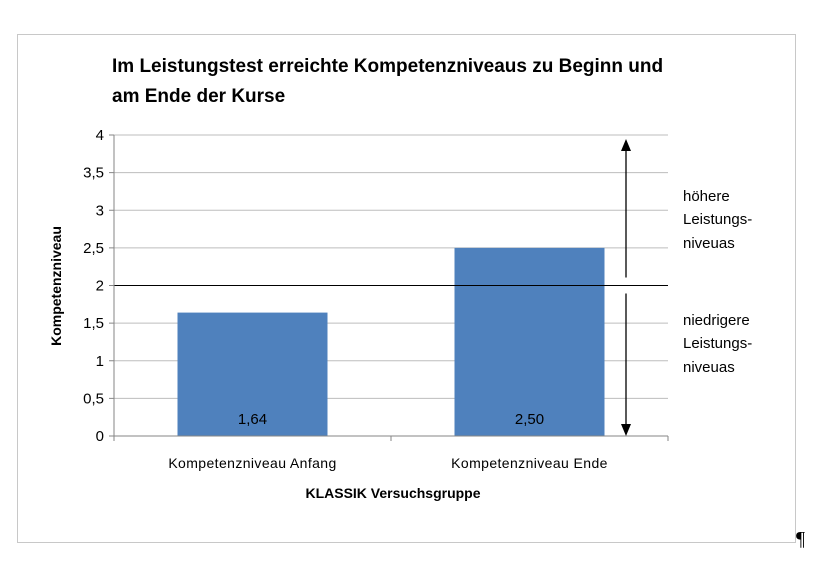 Image resolution: width=828 pixels, height=579 pixels. I want to click on arrow-up-head, so click(626, 145).